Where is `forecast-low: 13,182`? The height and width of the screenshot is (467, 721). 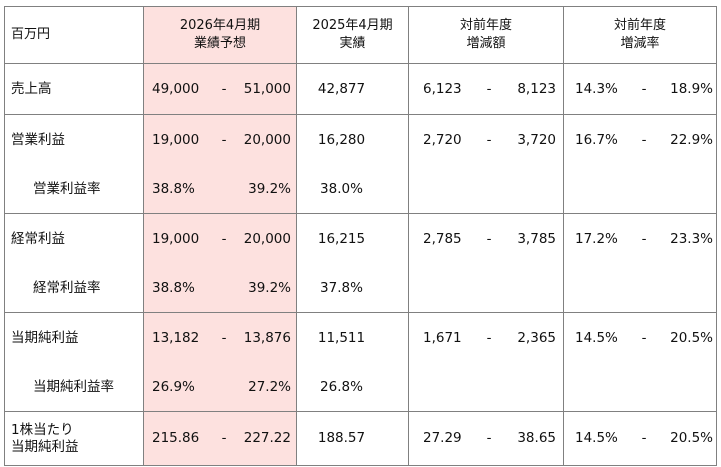
forecast-low: 13,182 is located at coordinates (176, 337).